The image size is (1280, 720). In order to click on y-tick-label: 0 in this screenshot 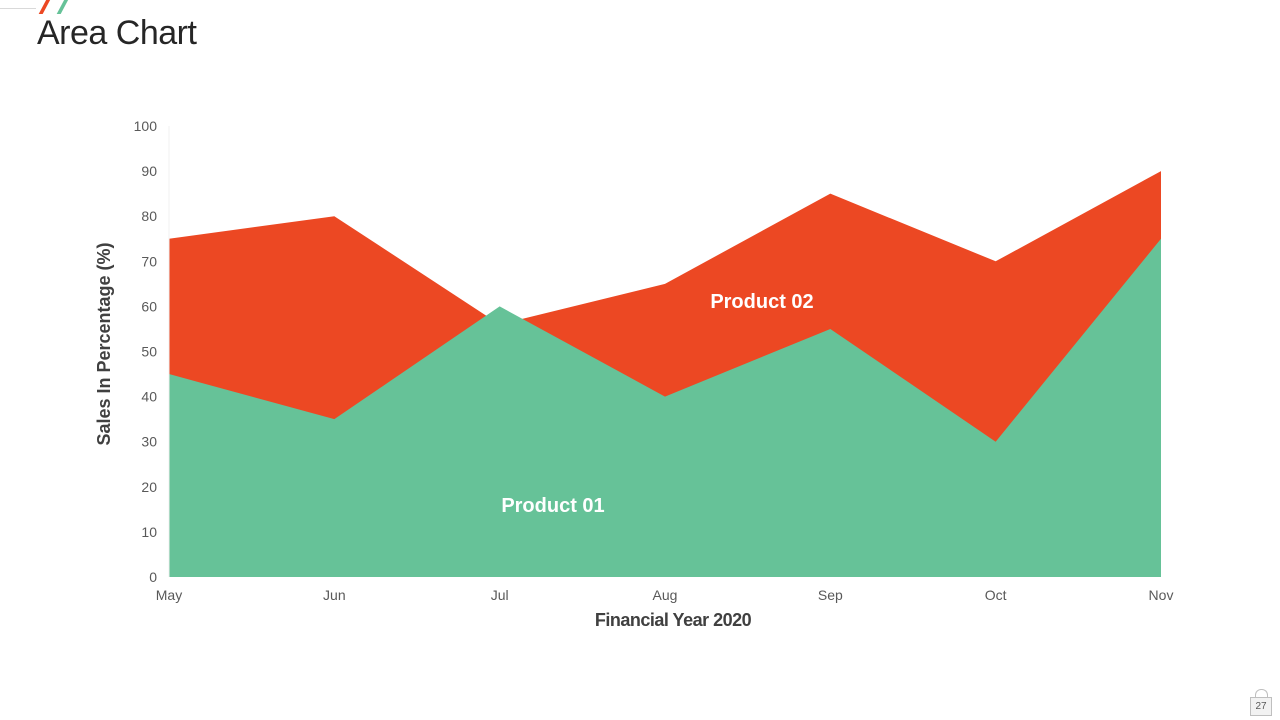, I will do `click(153, 577)`.